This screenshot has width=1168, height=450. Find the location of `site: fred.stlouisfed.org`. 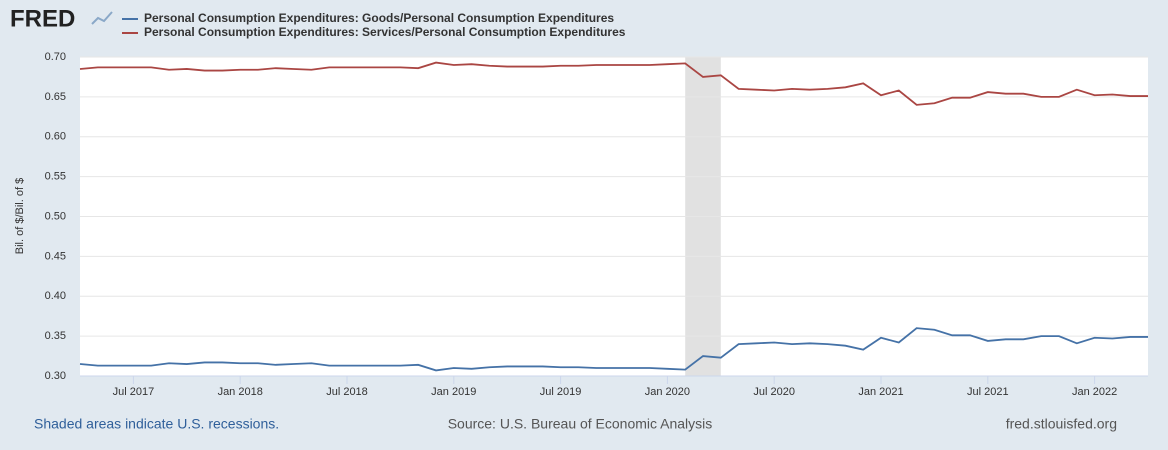

site: fred.stlouisfed.org is located at coordinates (1061, 424).